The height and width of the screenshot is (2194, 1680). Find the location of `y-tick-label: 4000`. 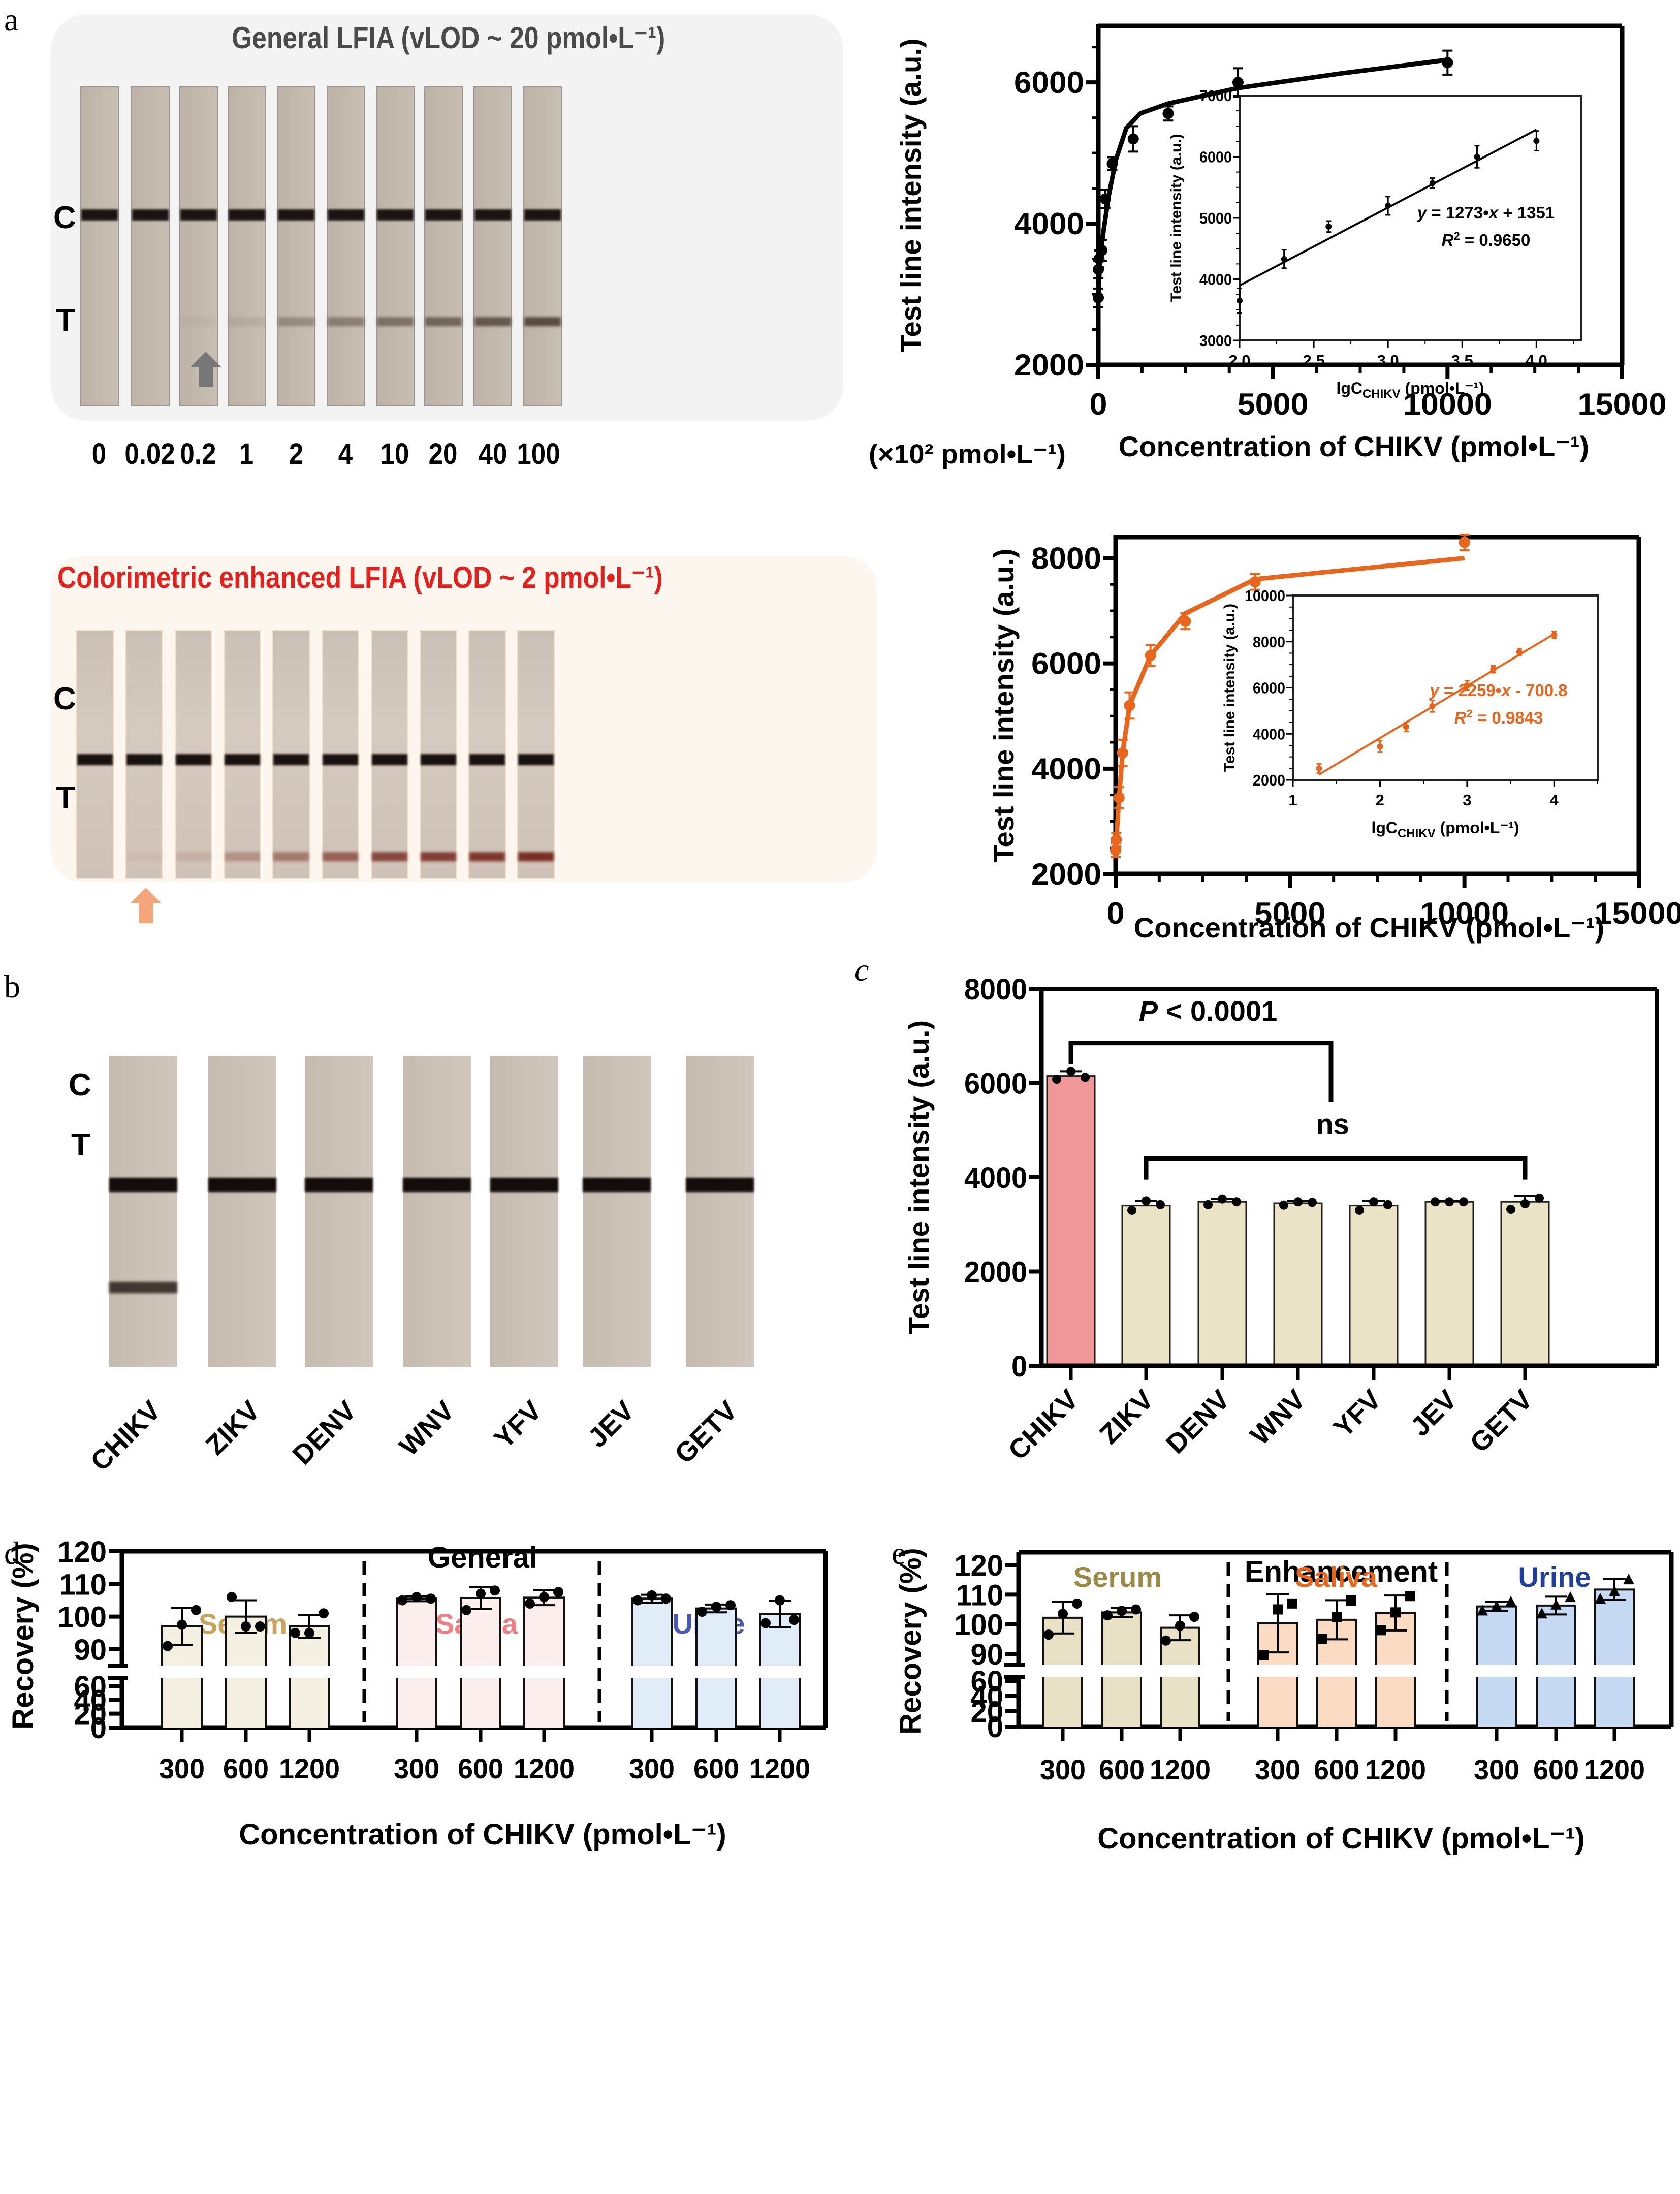

y-tick-label: 4000 is located at coordinates (1066, 769).